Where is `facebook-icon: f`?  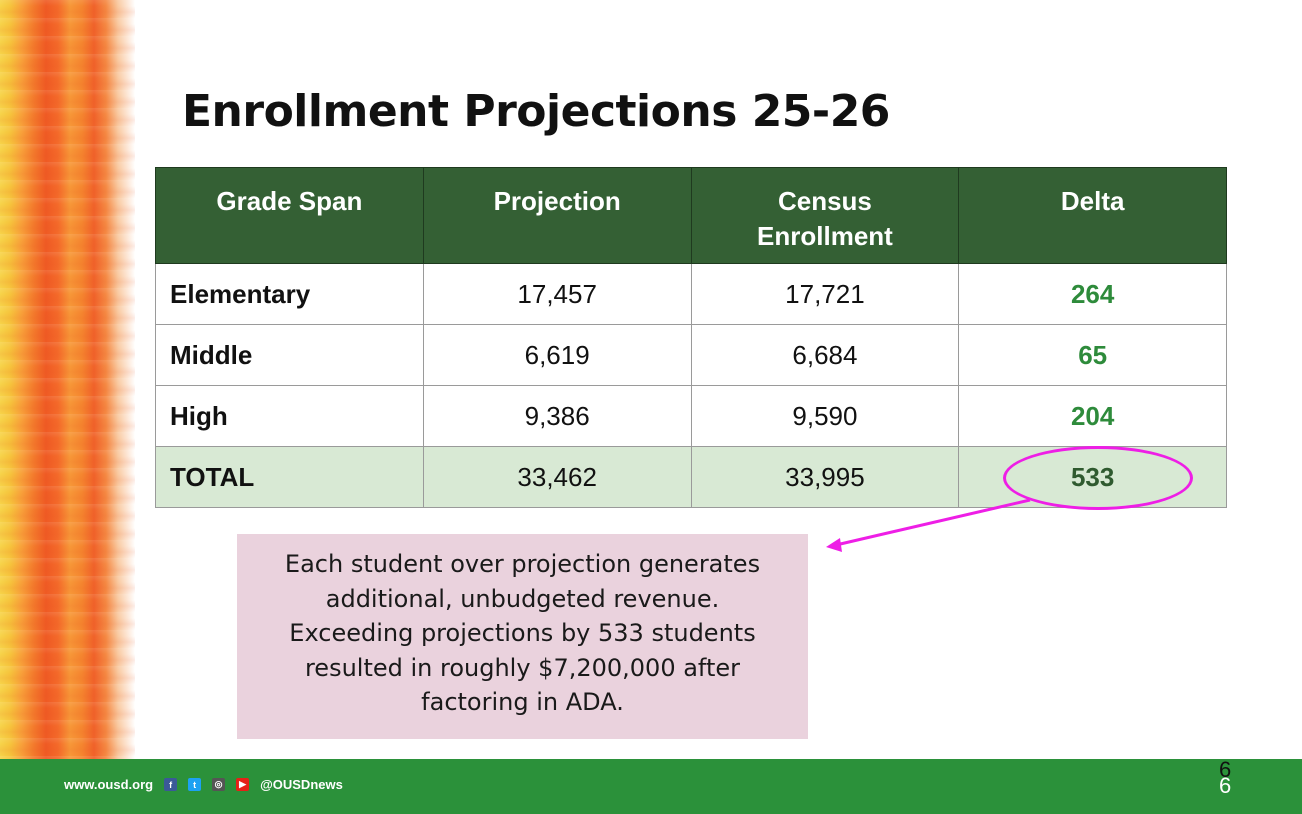
facebook-icon: f is located at coordinates (171, 784).